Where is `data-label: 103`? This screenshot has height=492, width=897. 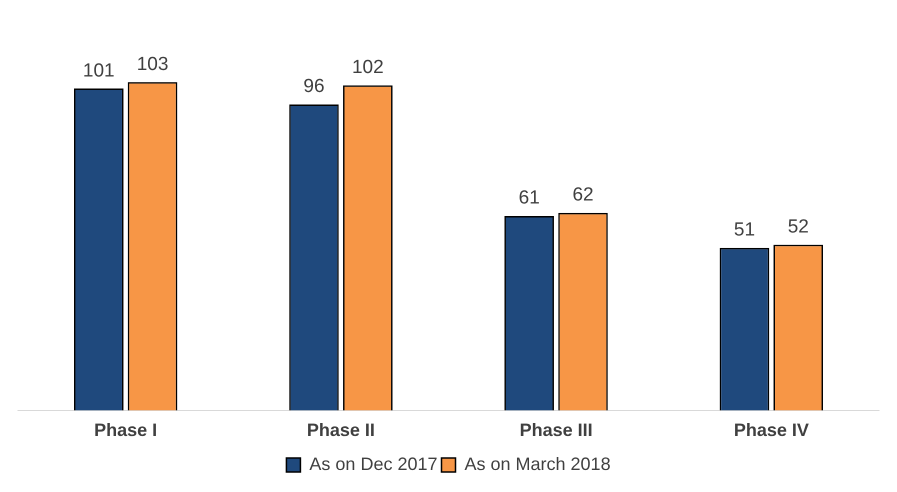 data-label: 103 is located at coordinates (152, 64).